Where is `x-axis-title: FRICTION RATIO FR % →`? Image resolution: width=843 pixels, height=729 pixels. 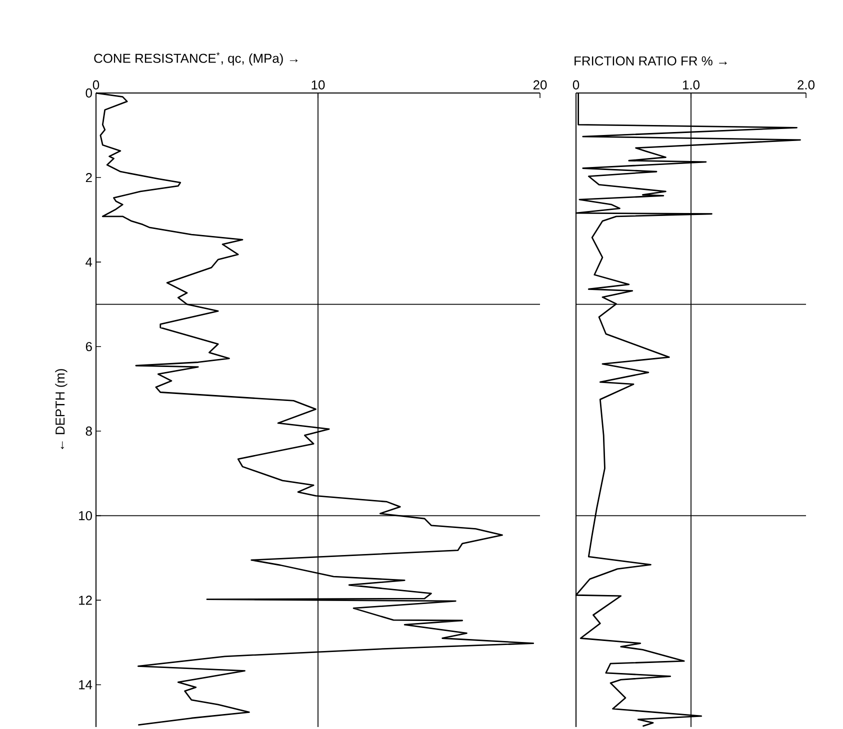
x-axis-title: FRICTION RATIO FR % → is located at coordinates (650, 61).